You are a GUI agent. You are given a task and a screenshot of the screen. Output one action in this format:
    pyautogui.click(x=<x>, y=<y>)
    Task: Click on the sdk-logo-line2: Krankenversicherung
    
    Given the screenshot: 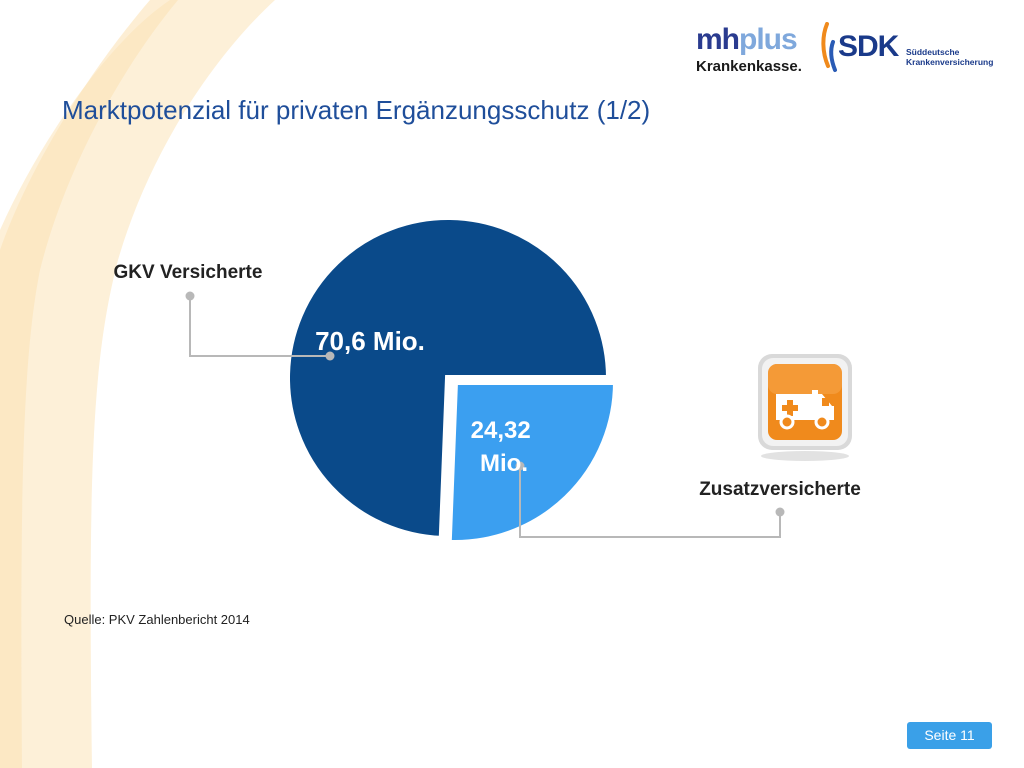 What is the action you would take?
    pyautogui.click(x=950, y=62)
    